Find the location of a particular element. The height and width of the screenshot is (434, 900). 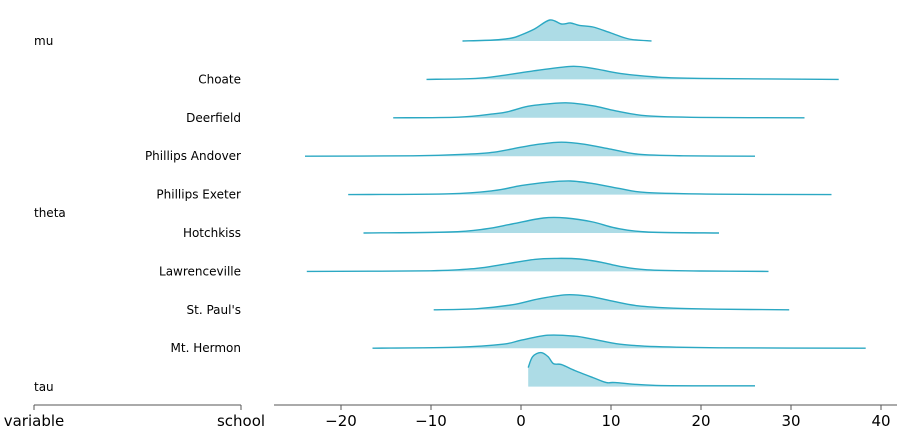

ridge-row: theta Phillips Exeter is located at coordinates (433, 200).